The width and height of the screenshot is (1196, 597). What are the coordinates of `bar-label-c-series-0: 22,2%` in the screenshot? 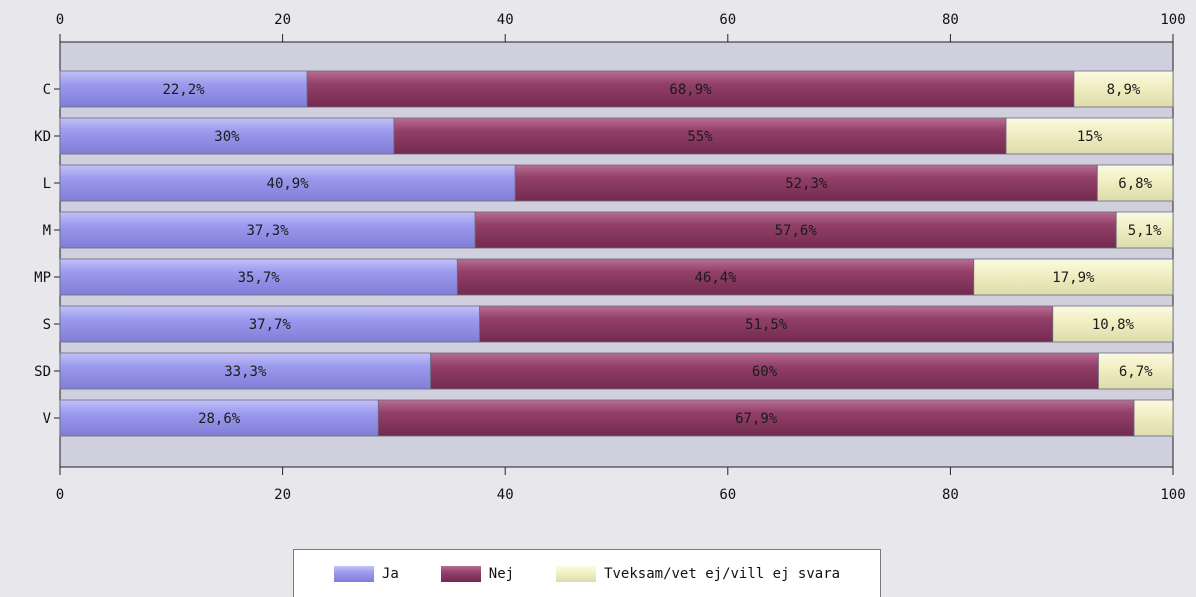 It's located at (183, 90).